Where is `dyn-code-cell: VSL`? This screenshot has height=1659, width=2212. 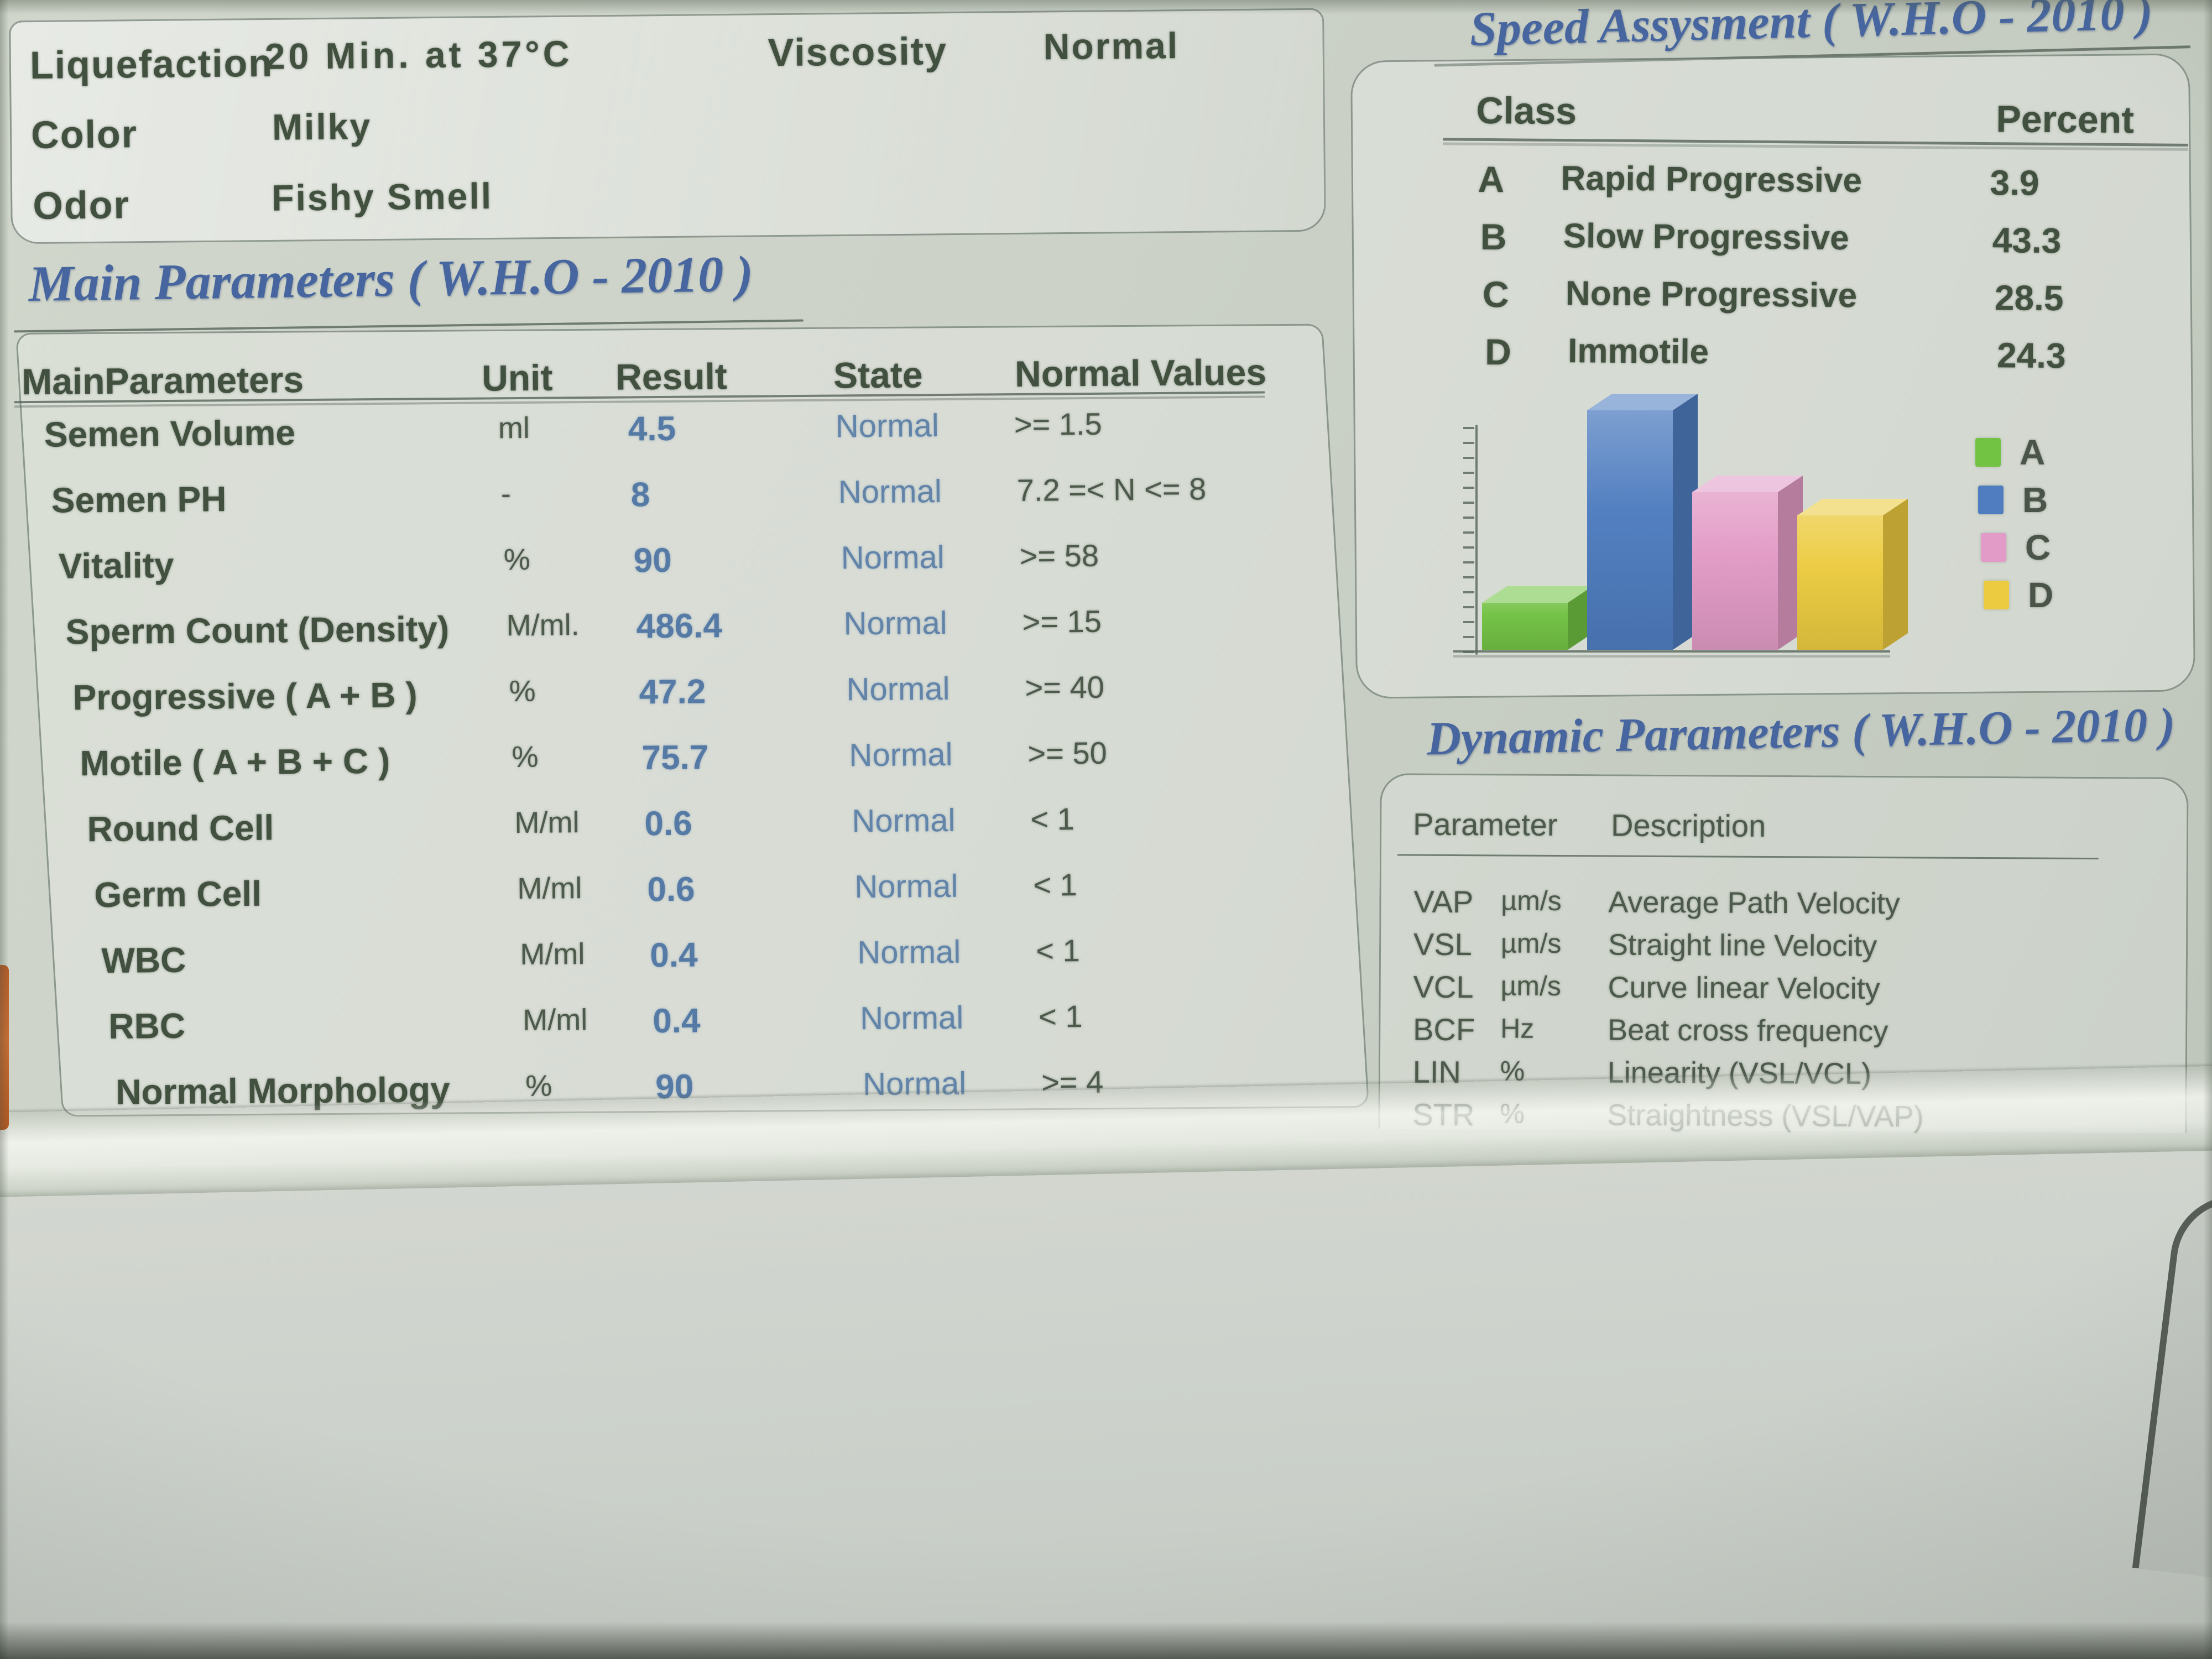 dyn-code-cell: VSL is located at coordinates (1443, 944).